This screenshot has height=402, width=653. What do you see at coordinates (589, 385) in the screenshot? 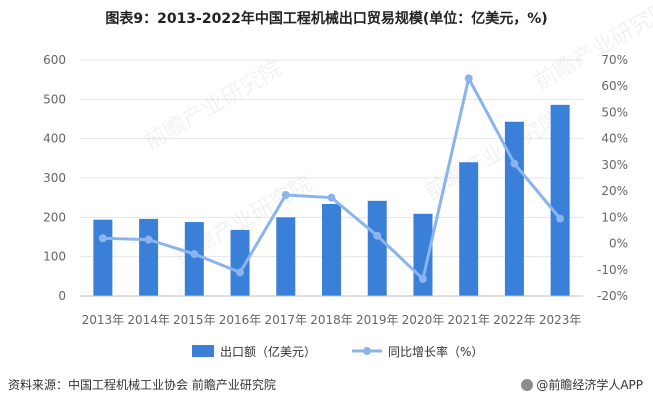
I see `brand-text: @前瞻经济学人APP` at bounding box center [589, 385].